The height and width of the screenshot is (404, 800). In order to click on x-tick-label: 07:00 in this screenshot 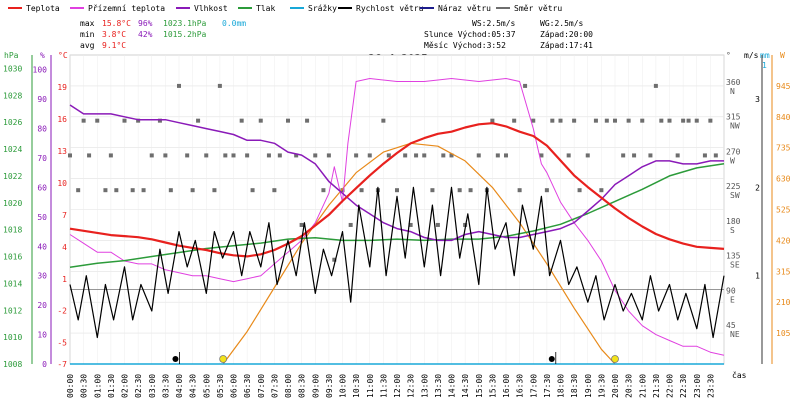, I will do `click(261, 386)`.